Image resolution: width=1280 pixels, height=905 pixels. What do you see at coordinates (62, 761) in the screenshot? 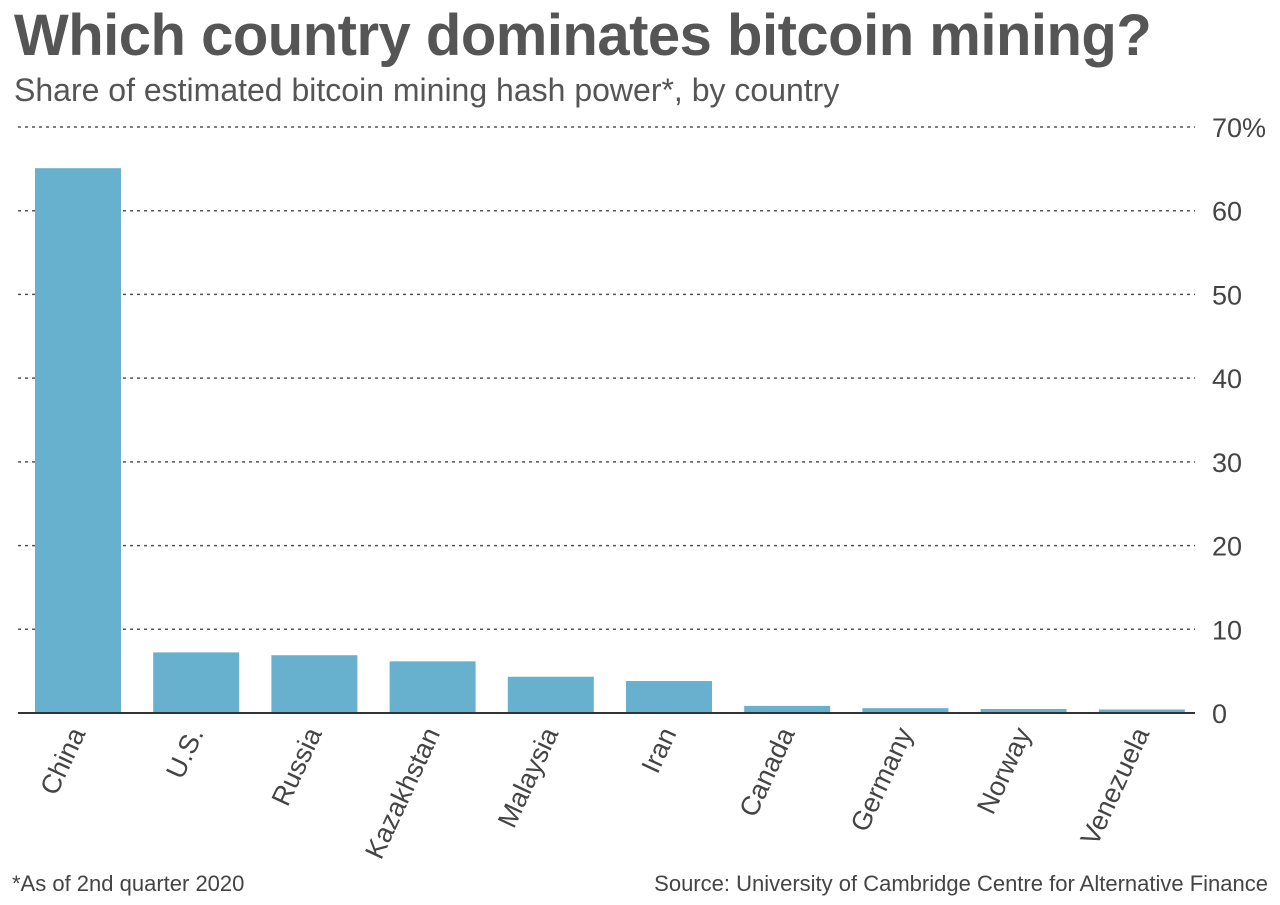
I see `x-tick-label: China` at bounding box center [62, 761].